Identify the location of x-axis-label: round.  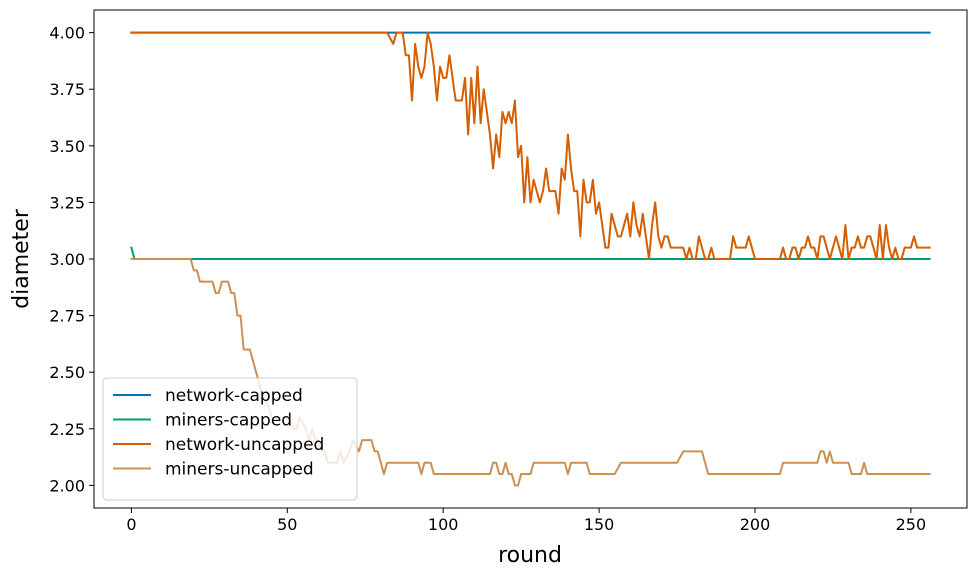
(530, 555).